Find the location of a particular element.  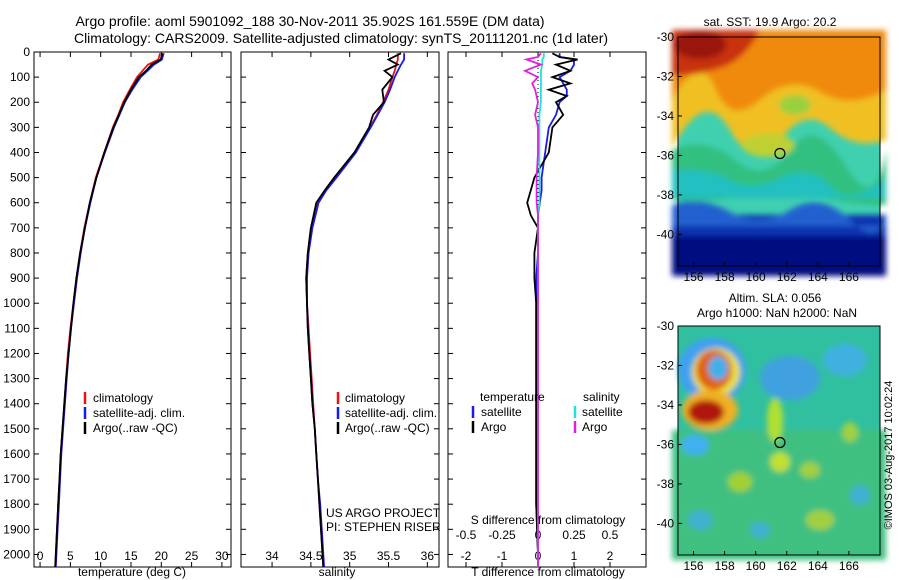

x-tick-label: 20 is located at coordinates (162, 556).